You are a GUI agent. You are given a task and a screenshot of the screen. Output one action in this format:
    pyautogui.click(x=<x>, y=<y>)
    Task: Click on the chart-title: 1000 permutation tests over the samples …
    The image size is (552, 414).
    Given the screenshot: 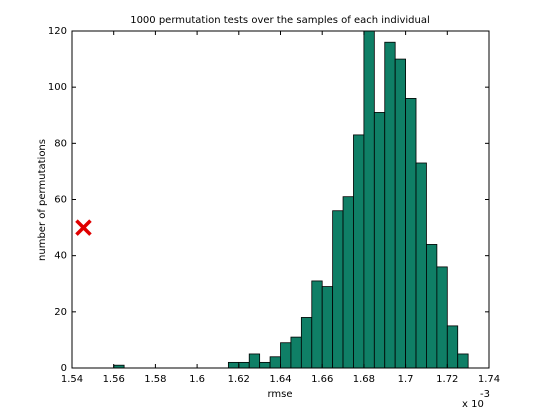 What is the action you would take?
    pyautogui.click(x=280, y=20)
    